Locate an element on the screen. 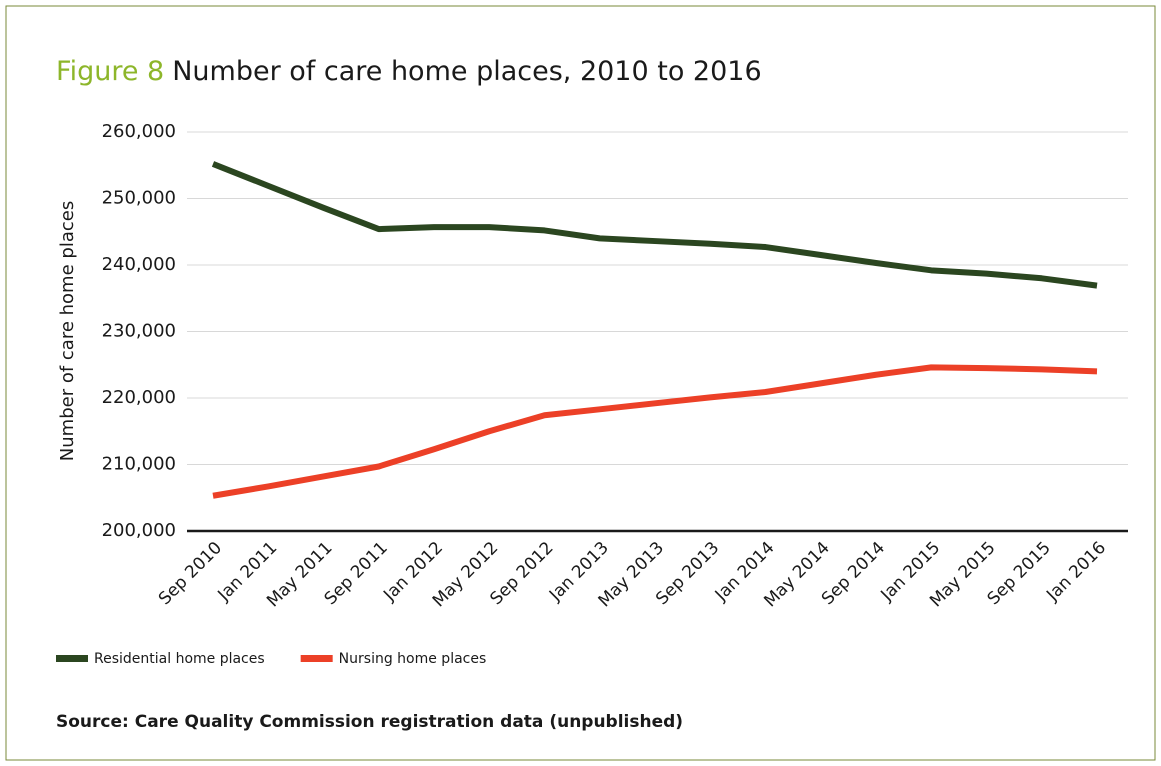 Image resolution: width=1161 pixels, height=766 pixels. legend-label: Residential home places is located at coordinates (179, 659).